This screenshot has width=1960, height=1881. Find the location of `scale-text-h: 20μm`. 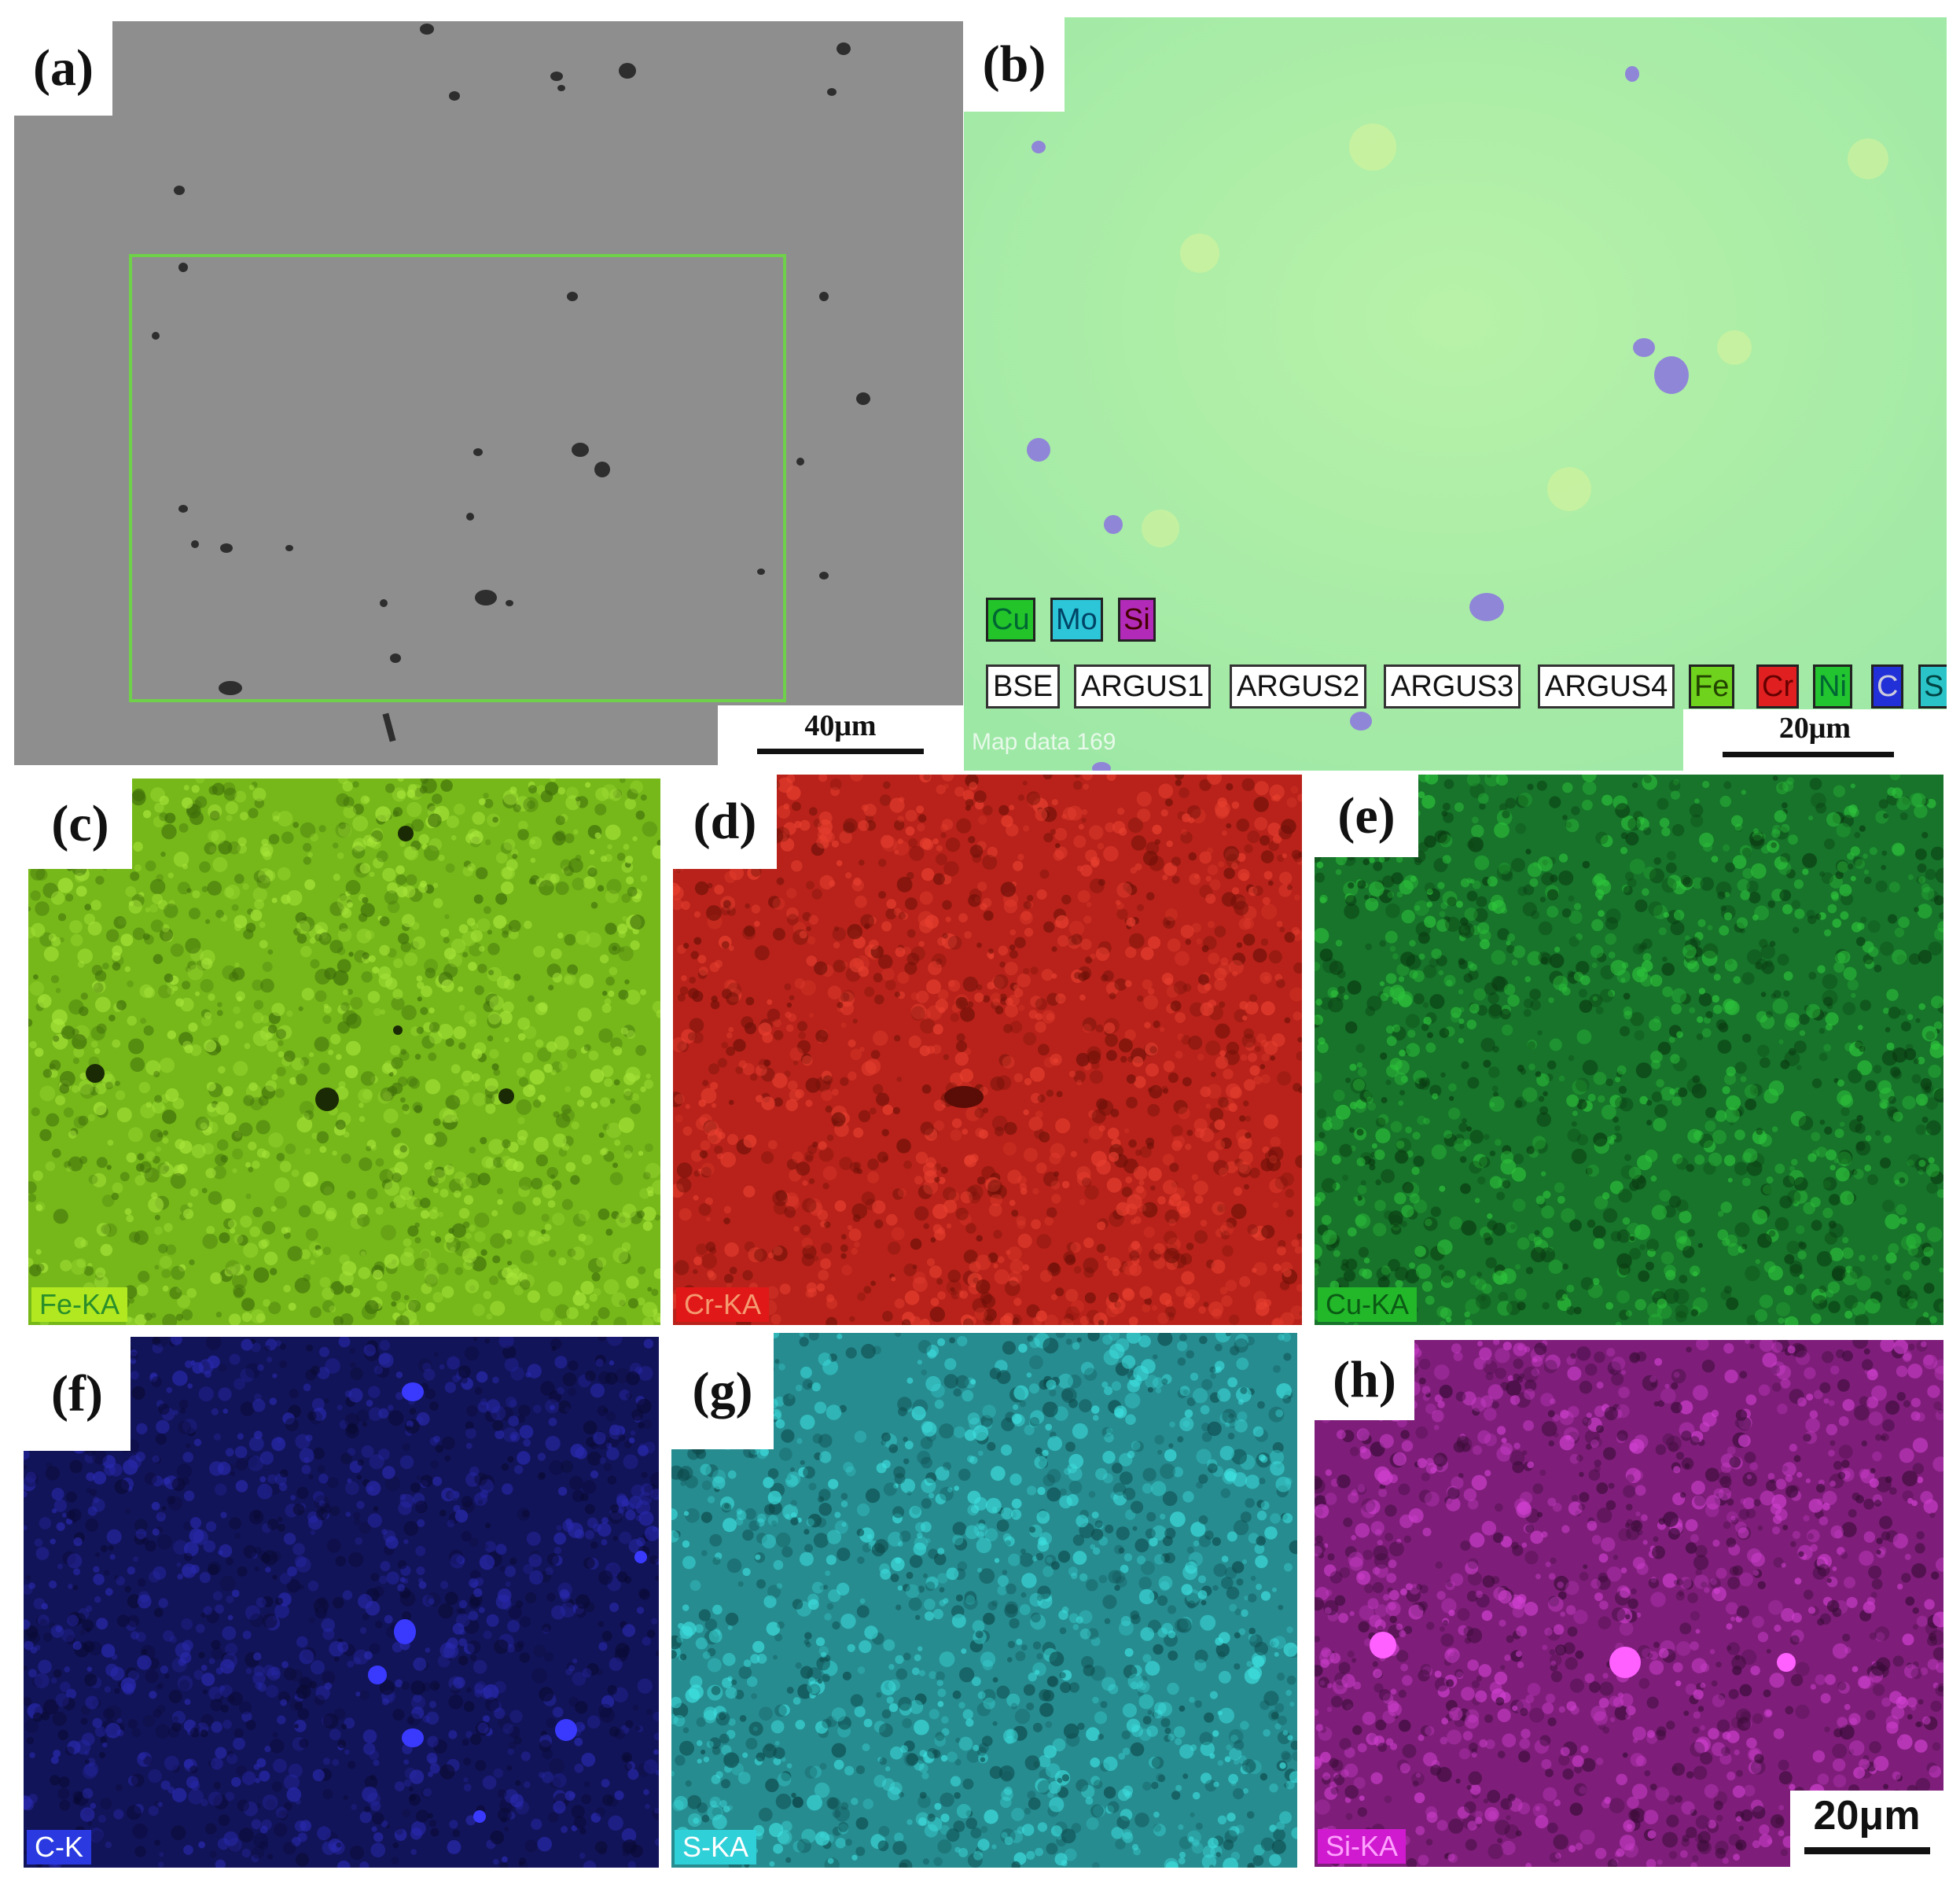

scale-text-h: 20μm is located at coordinates (1867, 1816).